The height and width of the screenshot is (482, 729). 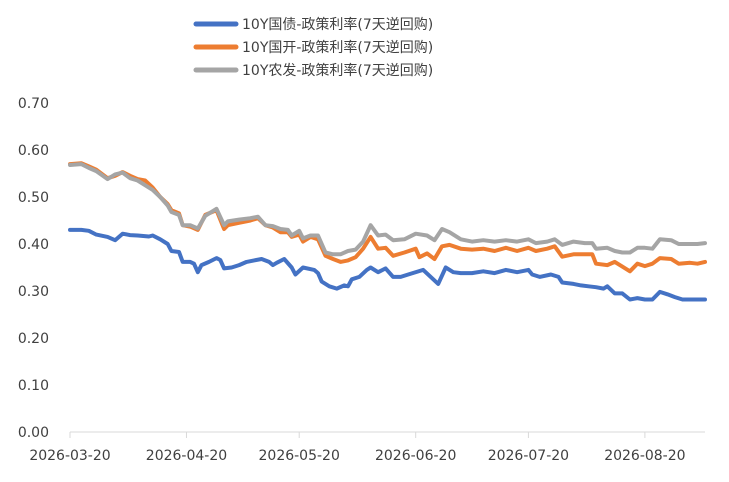 What do you see at coordinates (33, 433) in the screenshot?
I see `y-tick-label: 0.00` at bounding box center [33, 433].